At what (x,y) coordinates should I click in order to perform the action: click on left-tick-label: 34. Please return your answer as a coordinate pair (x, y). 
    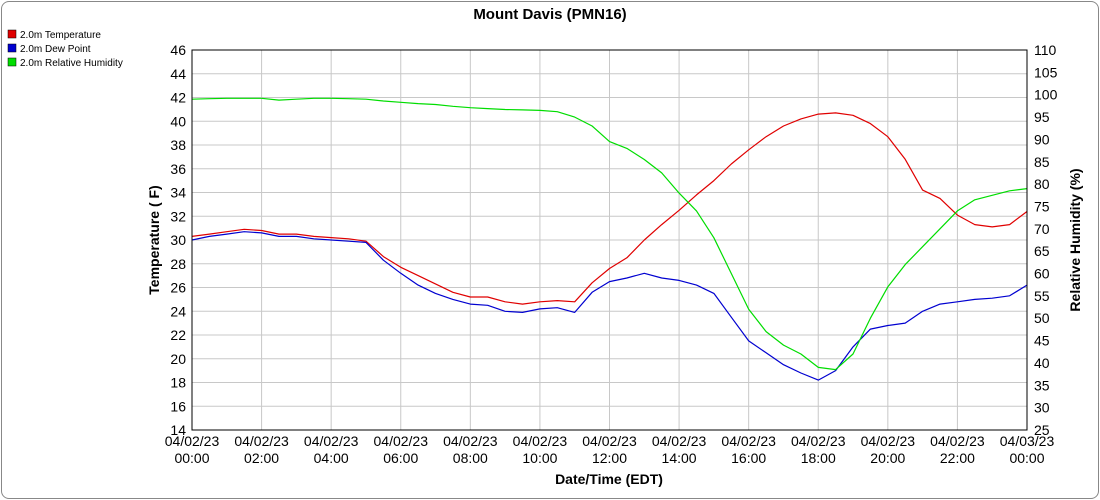
    Looking at the image, I should click on (178, 193).